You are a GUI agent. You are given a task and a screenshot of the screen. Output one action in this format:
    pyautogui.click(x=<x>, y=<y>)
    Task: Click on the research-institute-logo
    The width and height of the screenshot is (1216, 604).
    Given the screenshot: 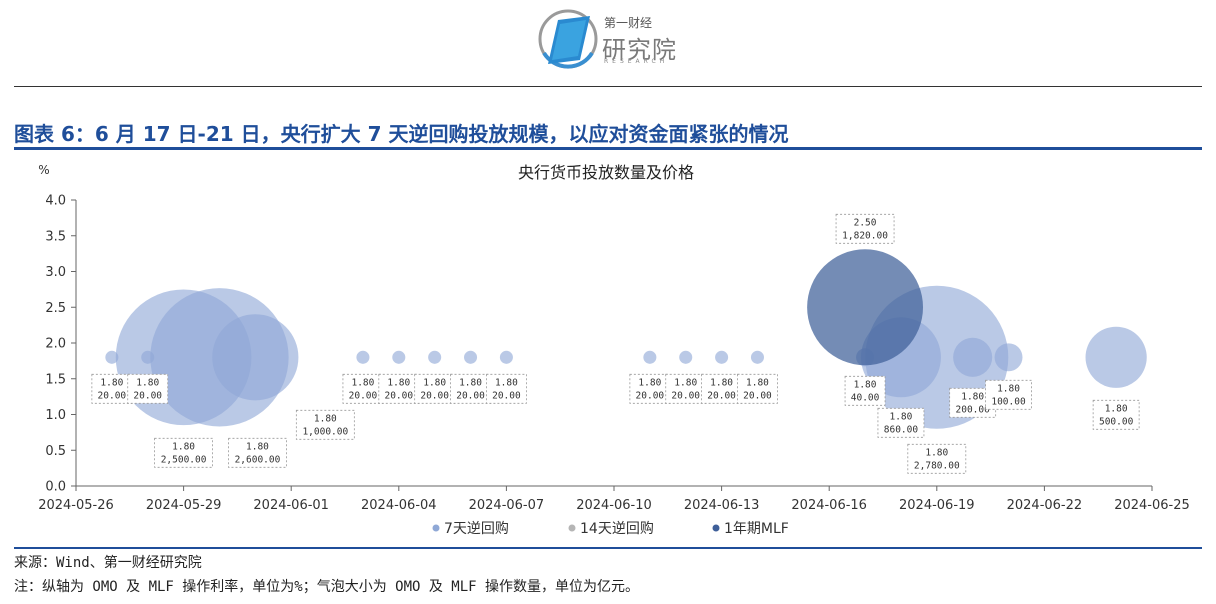 What is the action you would take?
    pyautogui.click(x=613, y=39)
    